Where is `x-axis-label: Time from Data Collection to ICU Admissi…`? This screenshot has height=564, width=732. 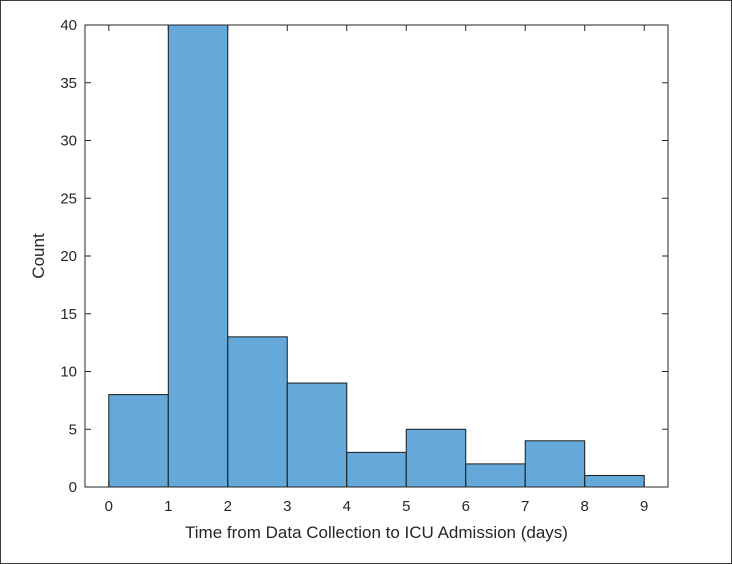
x-axis-label: Time from Data Collection to ICU Admissi… is located at coordinates (376, 532).